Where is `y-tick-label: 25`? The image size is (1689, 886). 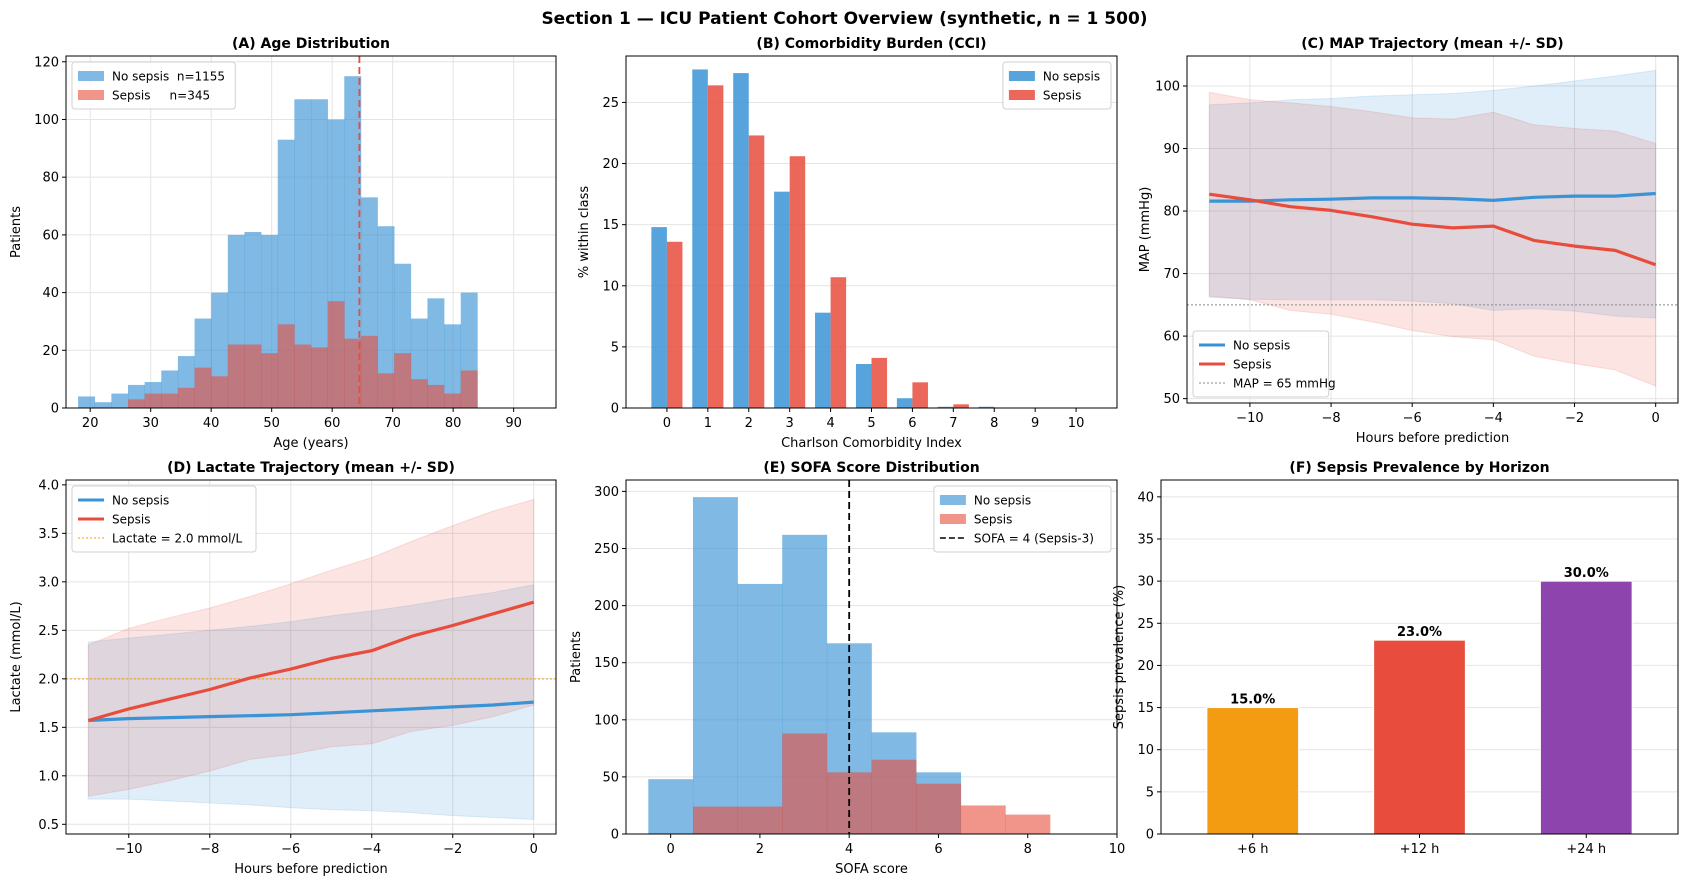
y-tick-label: 25 is located at coordinates (1145, 624).